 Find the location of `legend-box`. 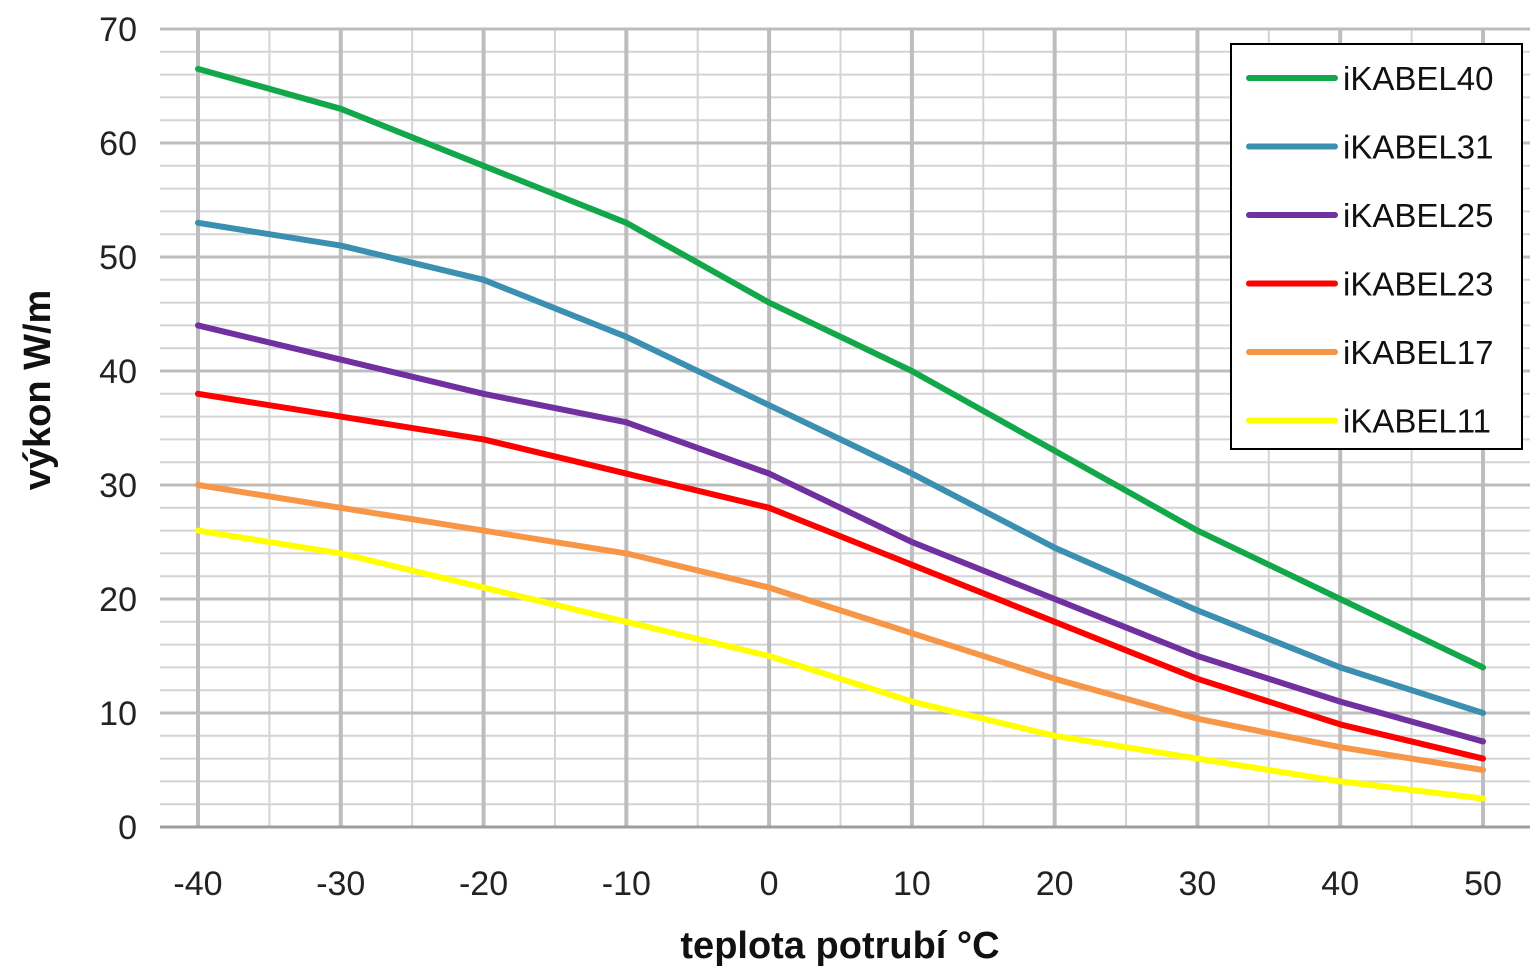

legend-box is located at coordinates (1376, 246).